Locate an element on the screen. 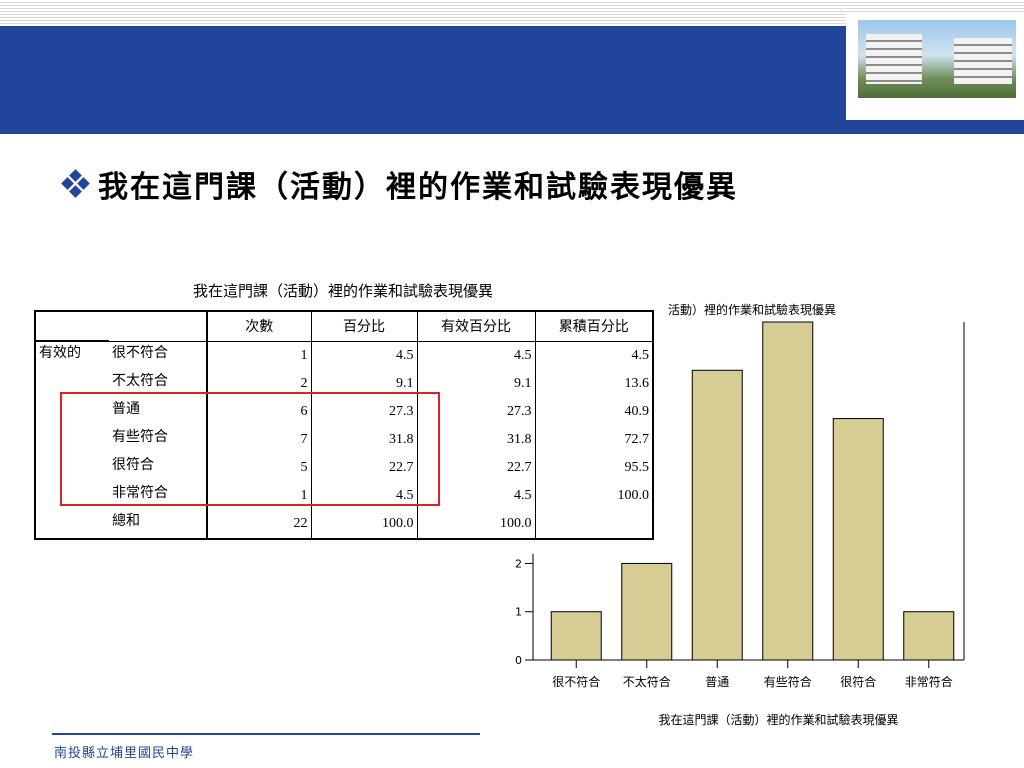 This screenshot has height=768, width=1024. page-title: 我在這門課（活動）裡的作業和試驗表現優異 is located at coordinates (418, 187).